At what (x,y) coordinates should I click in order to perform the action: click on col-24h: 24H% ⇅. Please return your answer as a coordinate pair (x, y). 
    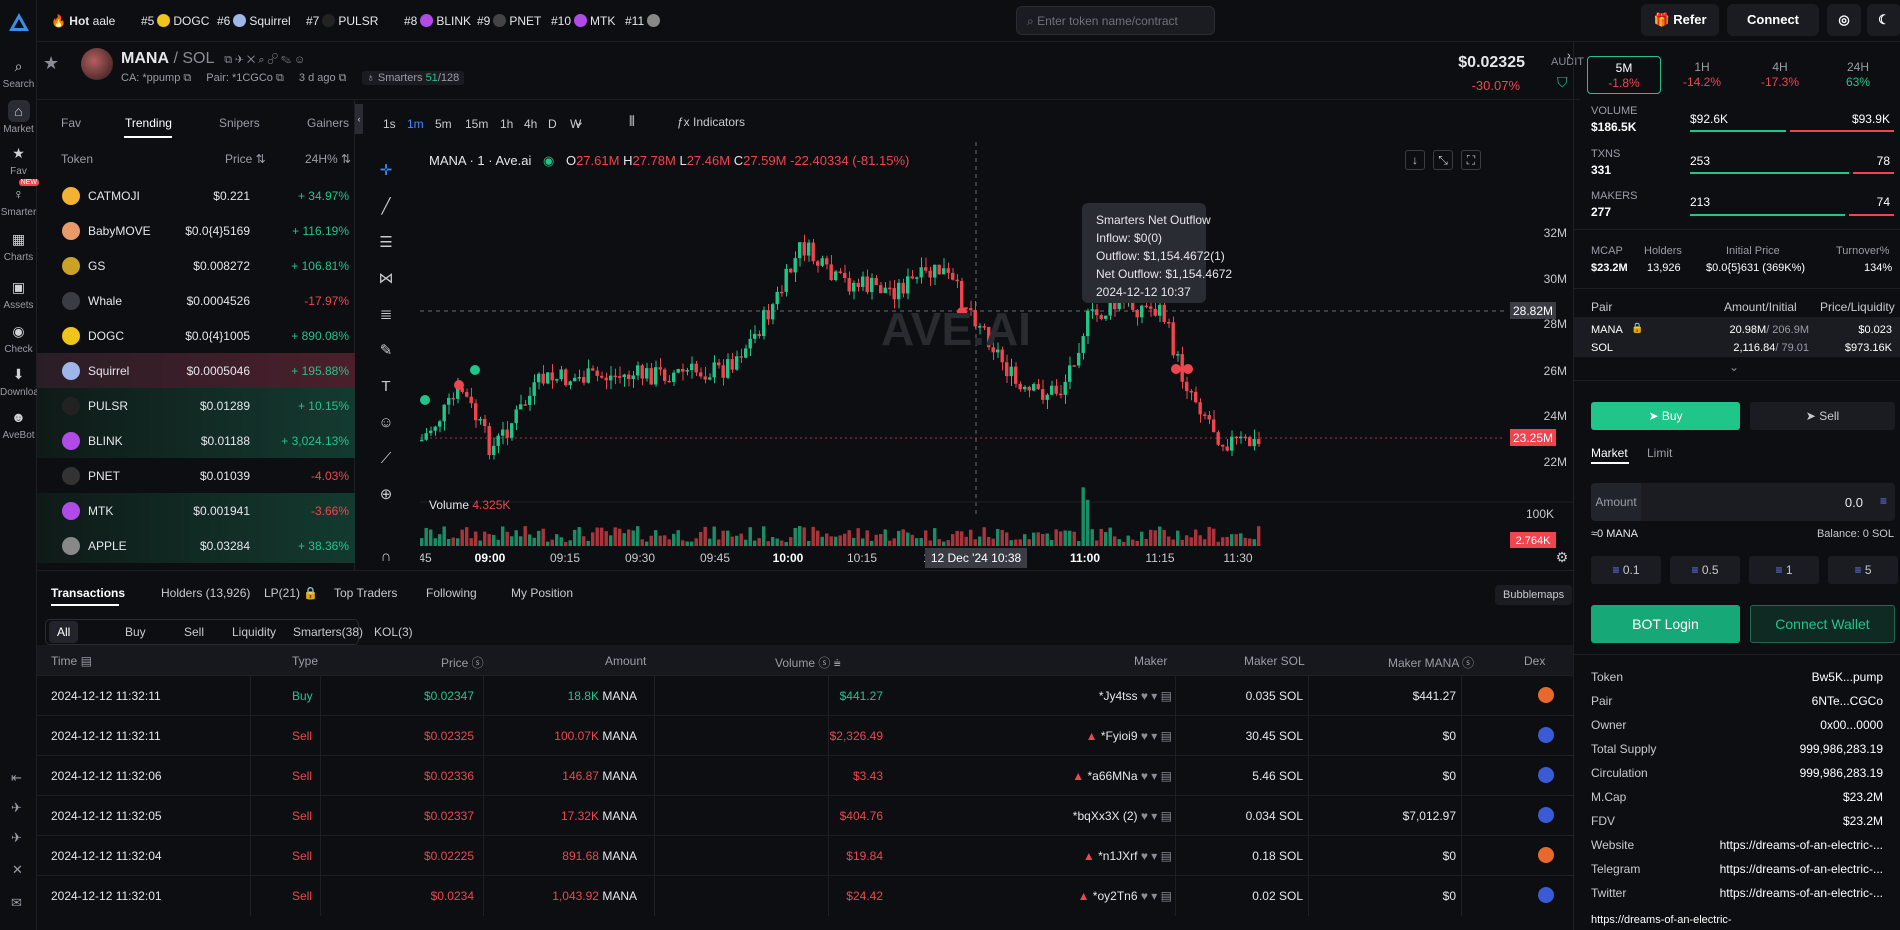
    Looking at the image, I should click on (328, 159).